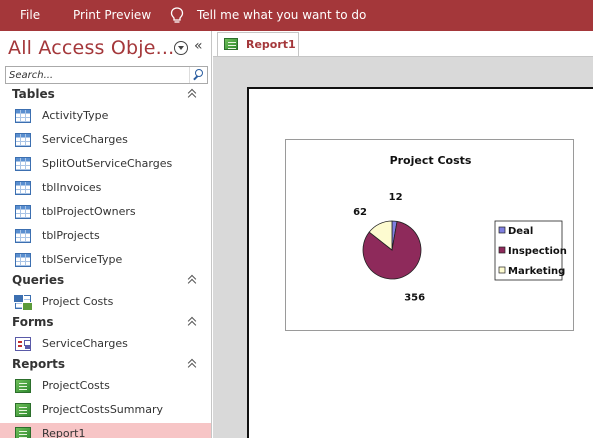 The image size is (593, 438). I want to click on search-icon, so click(198, 75).